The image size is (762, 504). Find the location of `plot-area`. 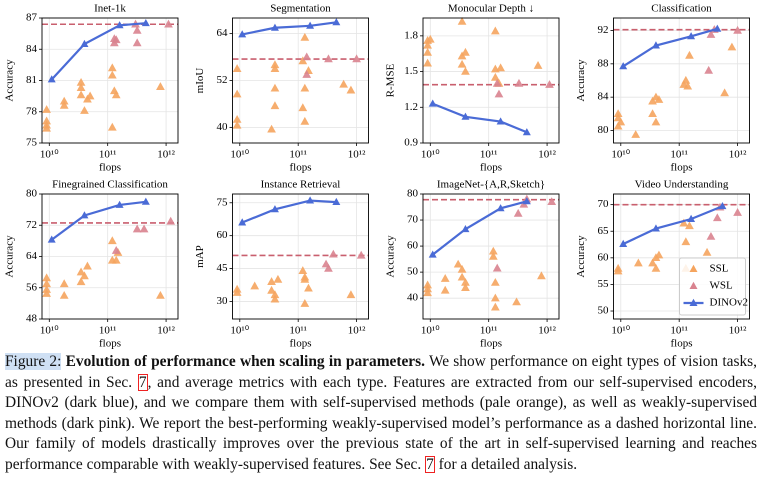

plot-area is located at coordinates (300, 256).